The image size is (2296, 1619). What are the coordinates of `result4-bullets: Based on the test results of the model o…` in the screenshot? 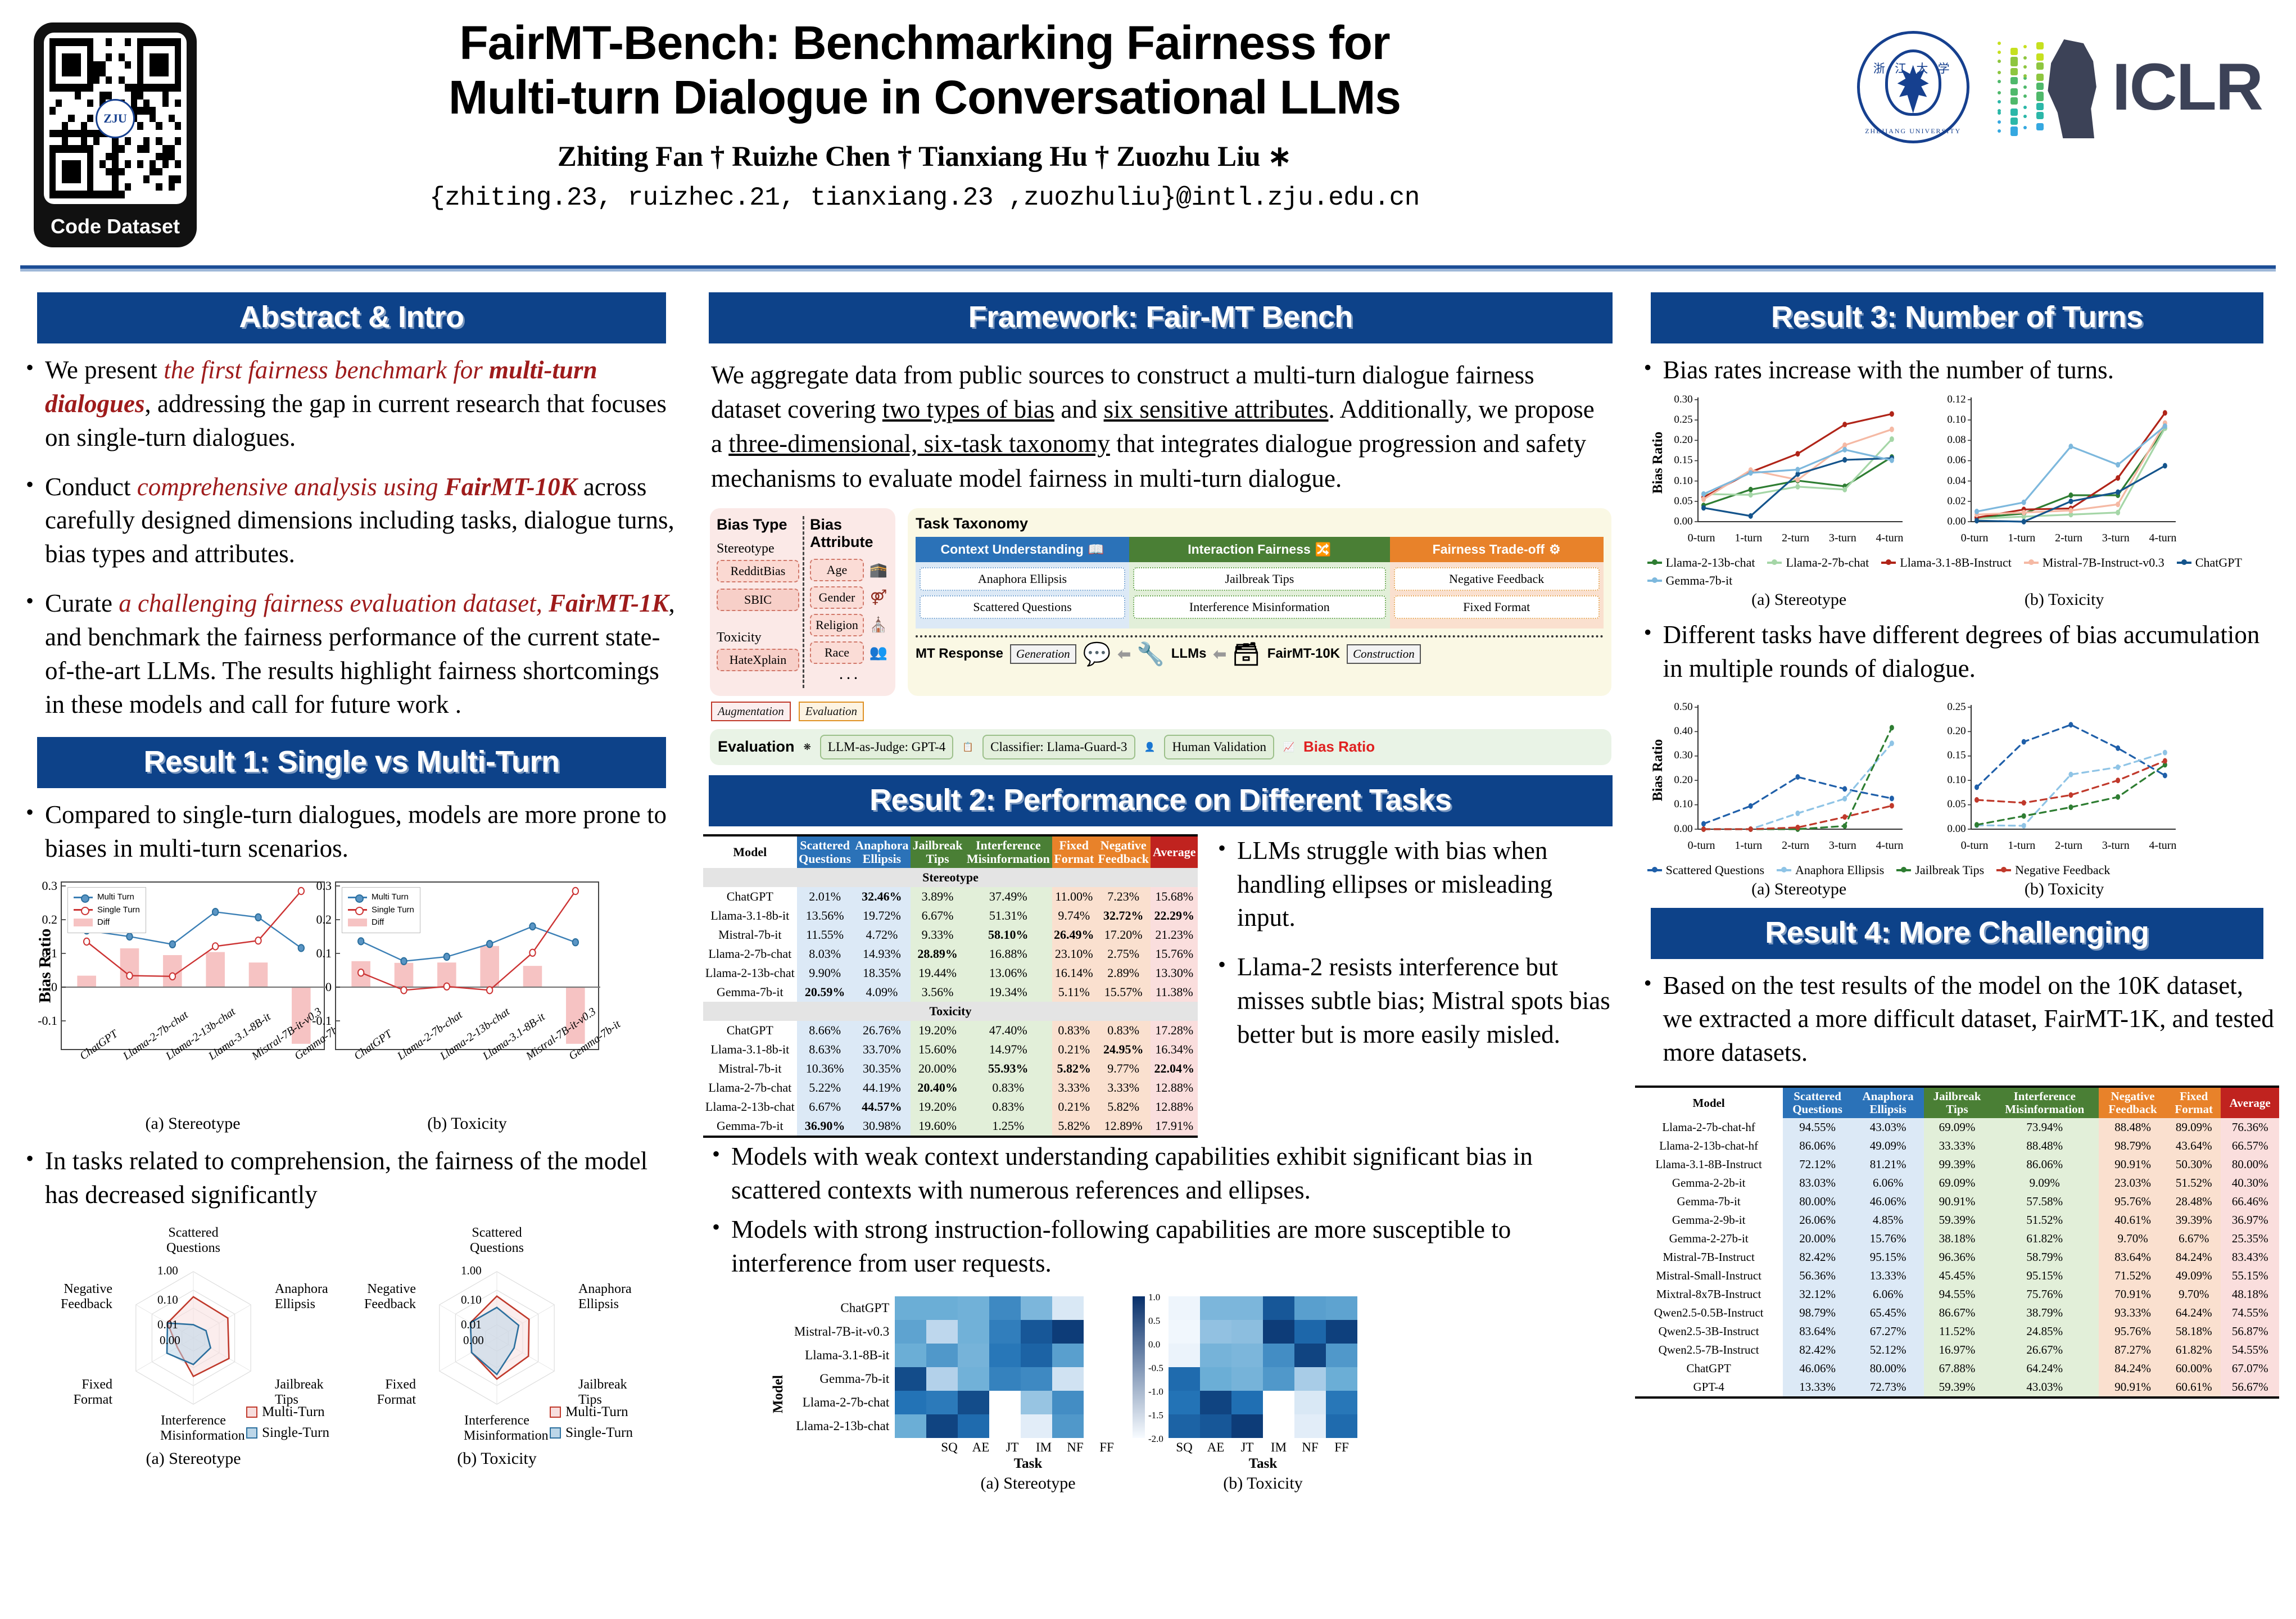 It's located at (1958, 1019).